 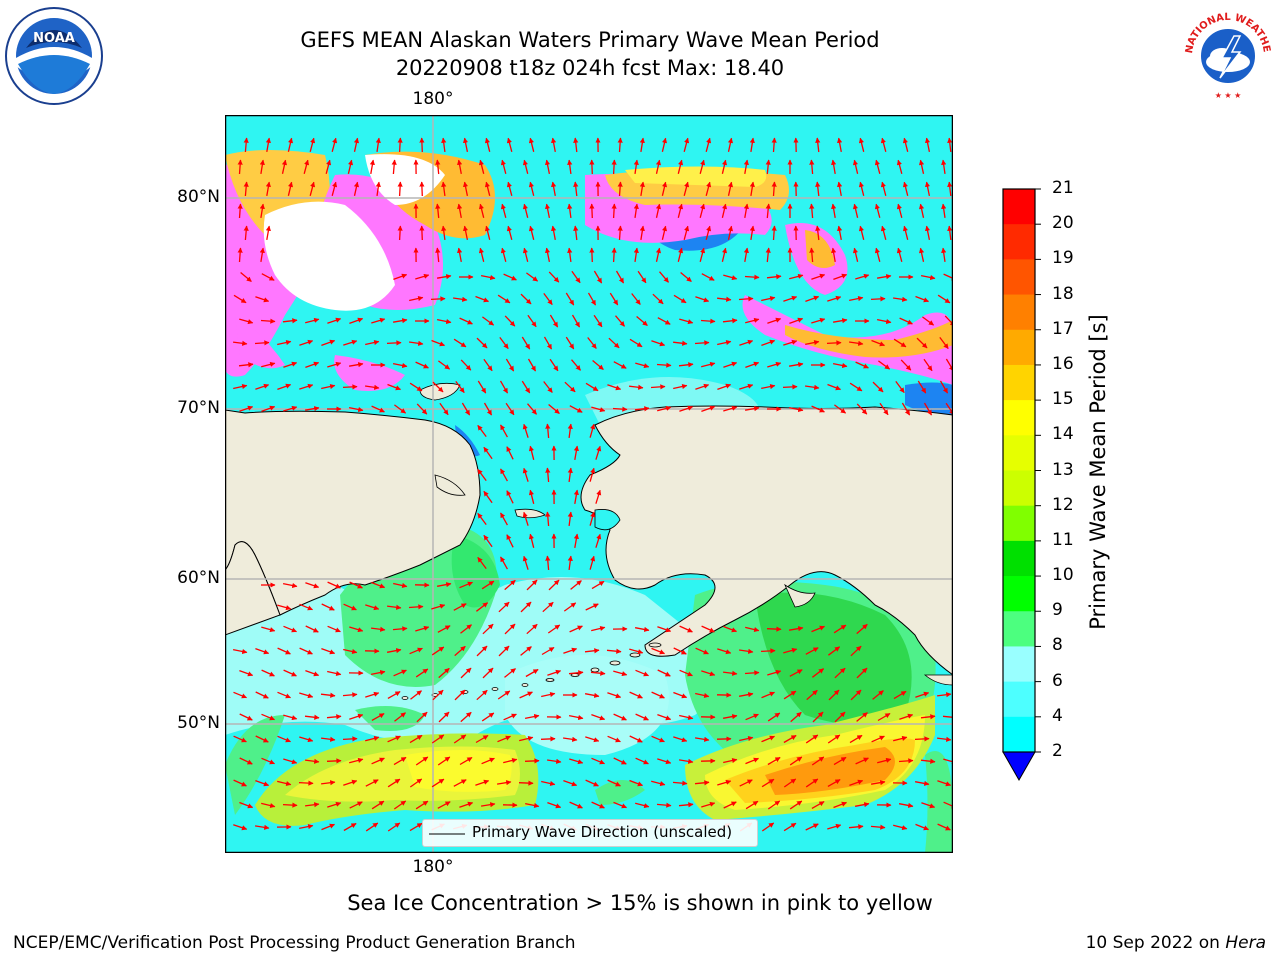 I want to click on colorbar-tick-label: 2, so click(x=1057, y=751).